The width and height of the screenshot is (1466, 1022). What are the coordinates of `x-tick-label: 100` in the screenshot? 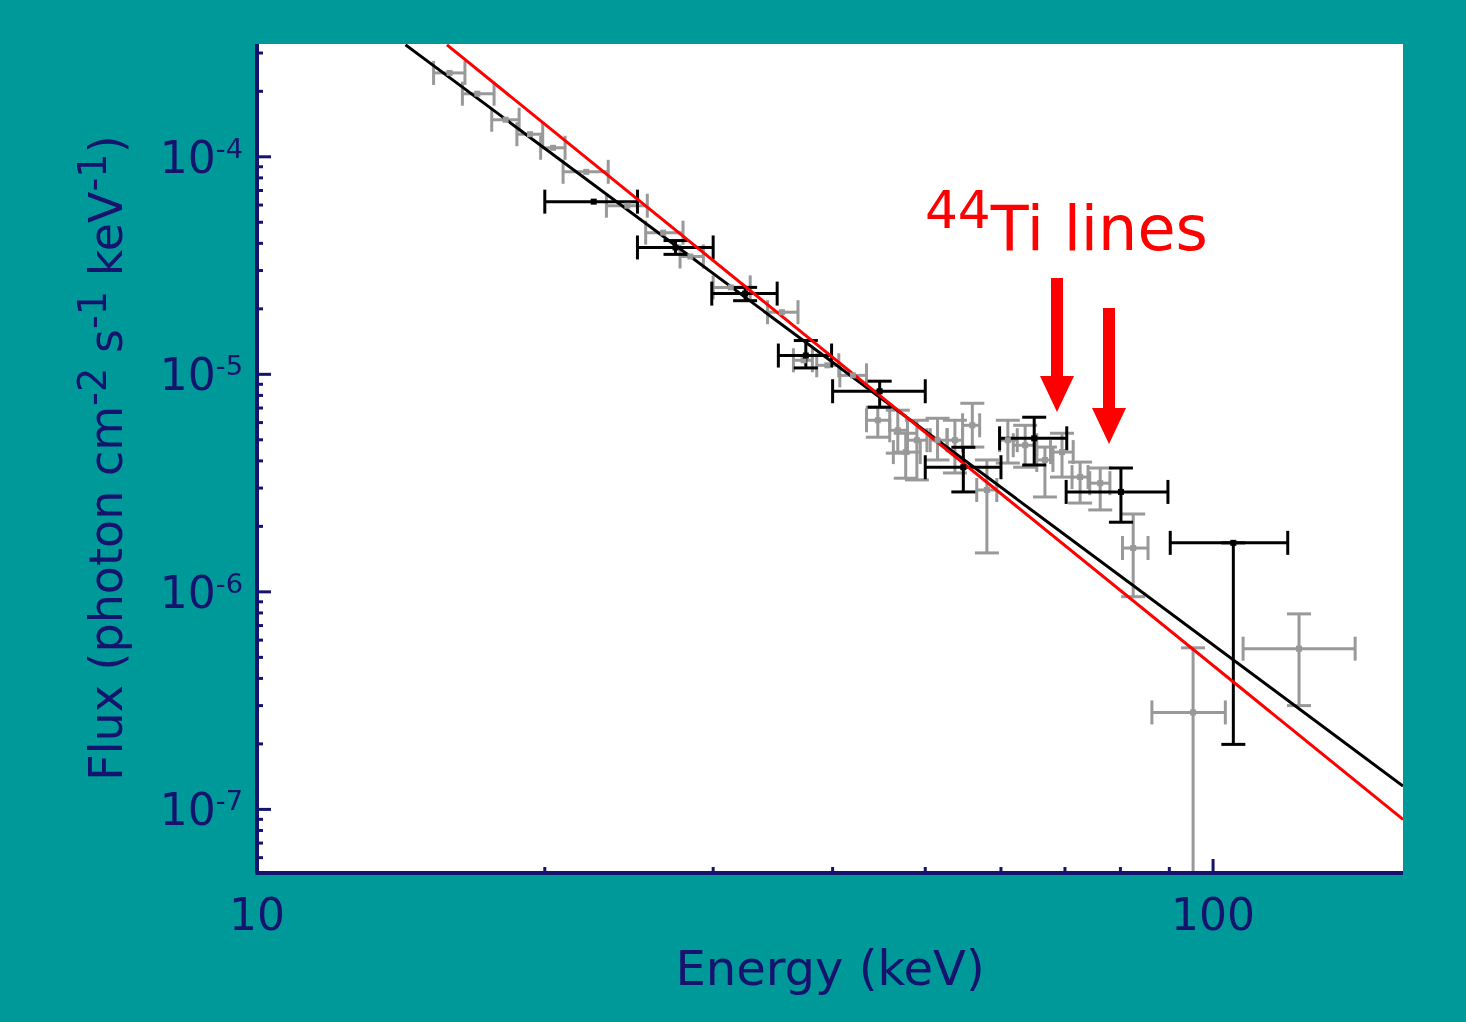 It's located at (1213, 914).